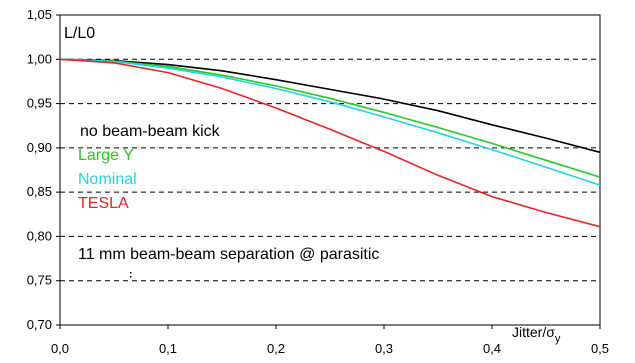  I want to click on x-axis-label-main: Jitter/σ, so click(533, 332).